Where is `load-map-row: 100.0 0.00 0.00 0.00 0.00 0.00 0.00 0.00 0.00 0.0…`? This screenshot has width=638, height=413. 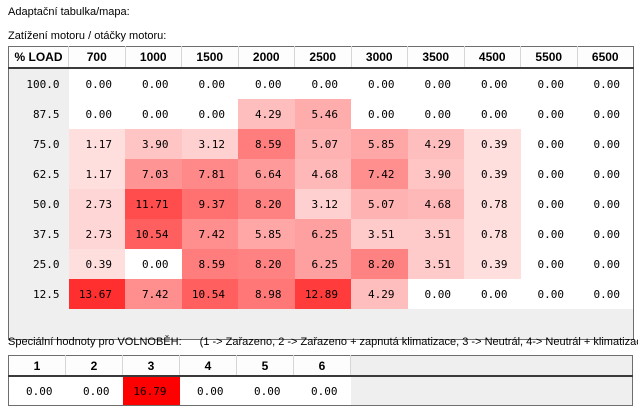 load-map-row: 100.0 0.00 0.00 0.00 0.00 0.00 0.00 0.00 0.00 0.0… is located at coordinates (321, 83).